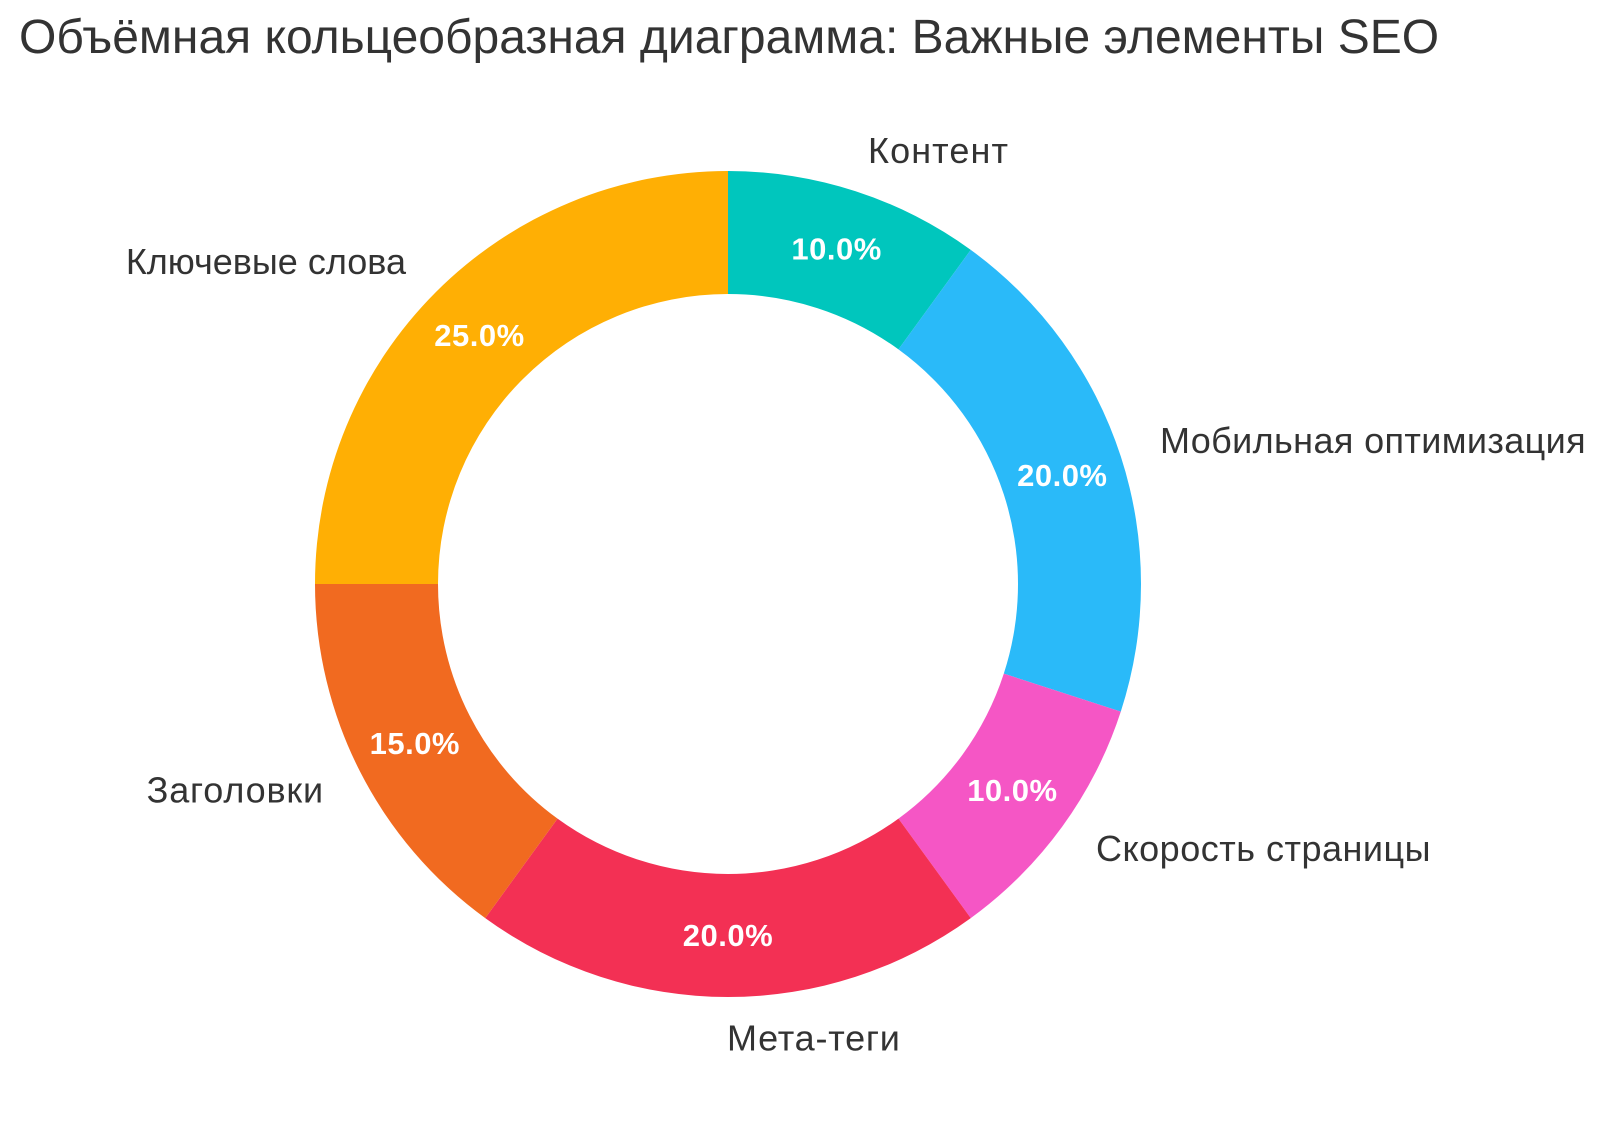  Describe the element at coordinates (814, 1038) in the screenshot. I see `svg-text: Мета-теги` at that location.